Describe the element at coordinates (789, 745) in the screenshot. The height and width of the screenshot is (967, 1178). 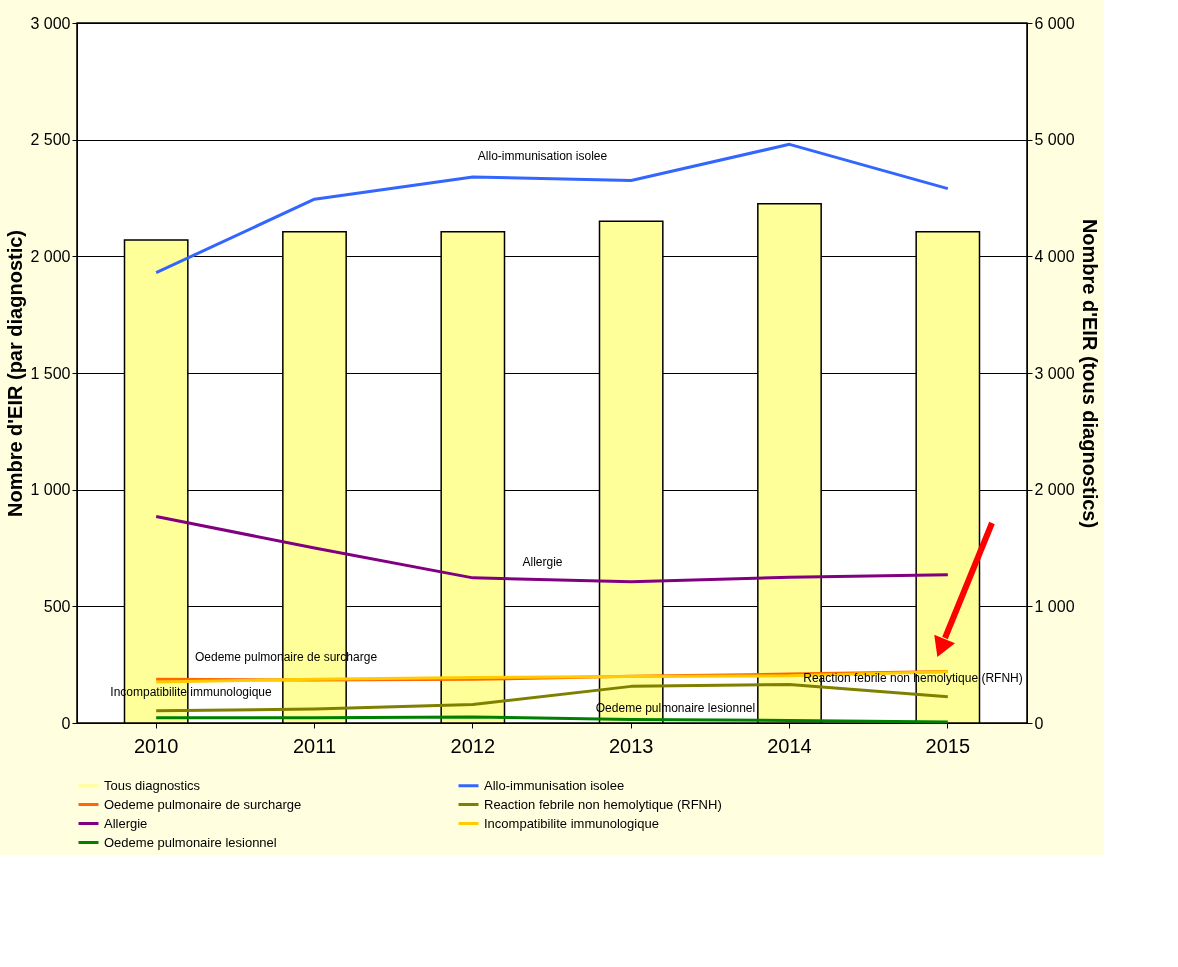
I see `x-tick-label: 2014` at that location.